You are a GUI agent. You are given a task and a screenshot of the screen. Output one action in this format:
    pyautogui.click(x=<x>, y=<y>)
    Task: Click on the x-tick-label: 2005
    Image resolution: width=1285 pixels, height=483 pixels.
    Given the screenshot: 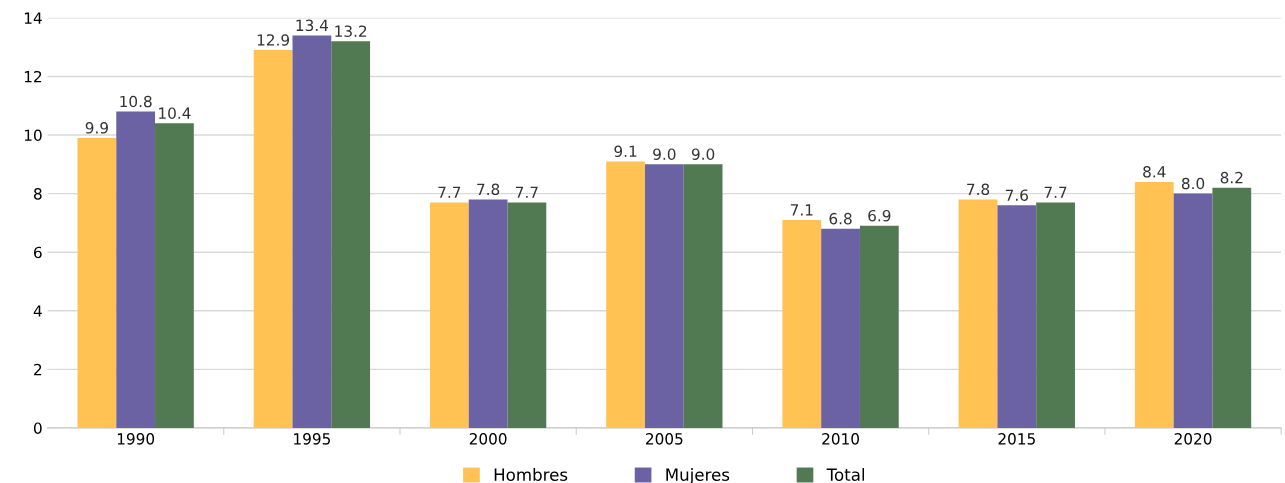 What is the action you would take?
    pyautogui.click(x=664, y=439)
    